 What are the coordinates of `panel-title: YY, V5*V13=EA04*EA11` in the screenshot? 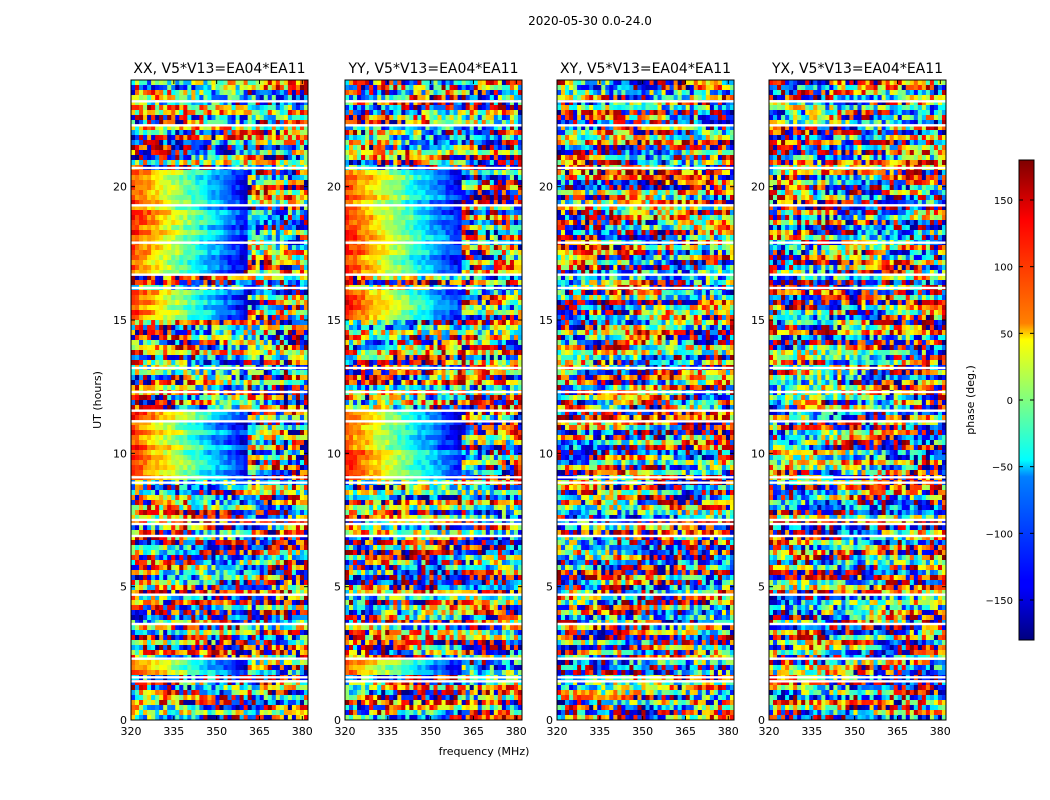 It's located at (432, 69).